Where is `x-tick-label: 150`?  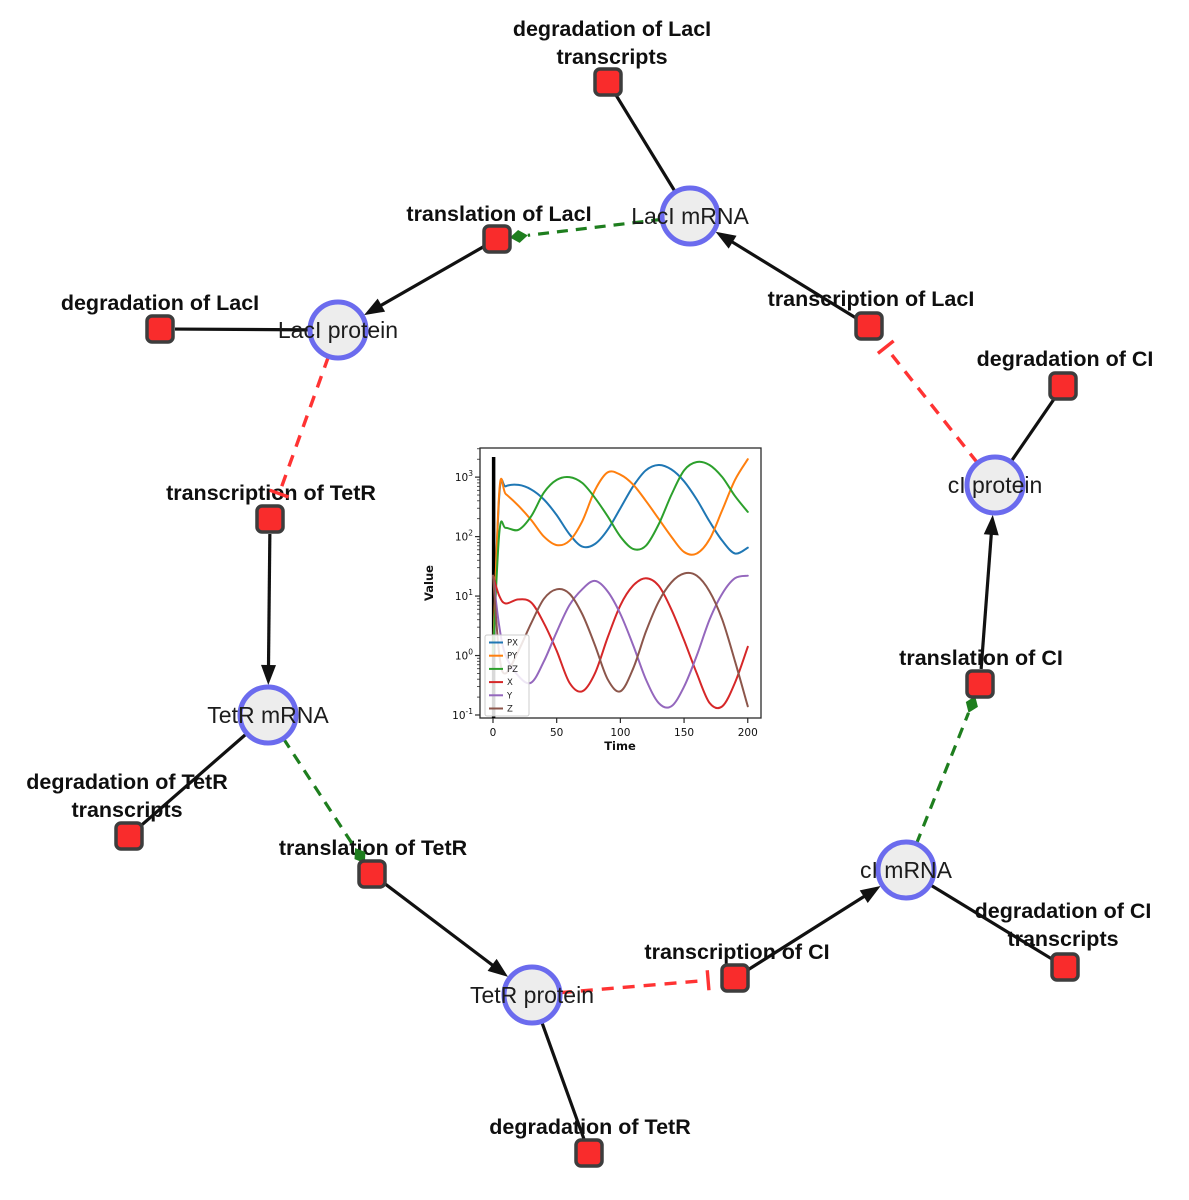
x-tick-label: 150 is located at coordinates (684, 733).